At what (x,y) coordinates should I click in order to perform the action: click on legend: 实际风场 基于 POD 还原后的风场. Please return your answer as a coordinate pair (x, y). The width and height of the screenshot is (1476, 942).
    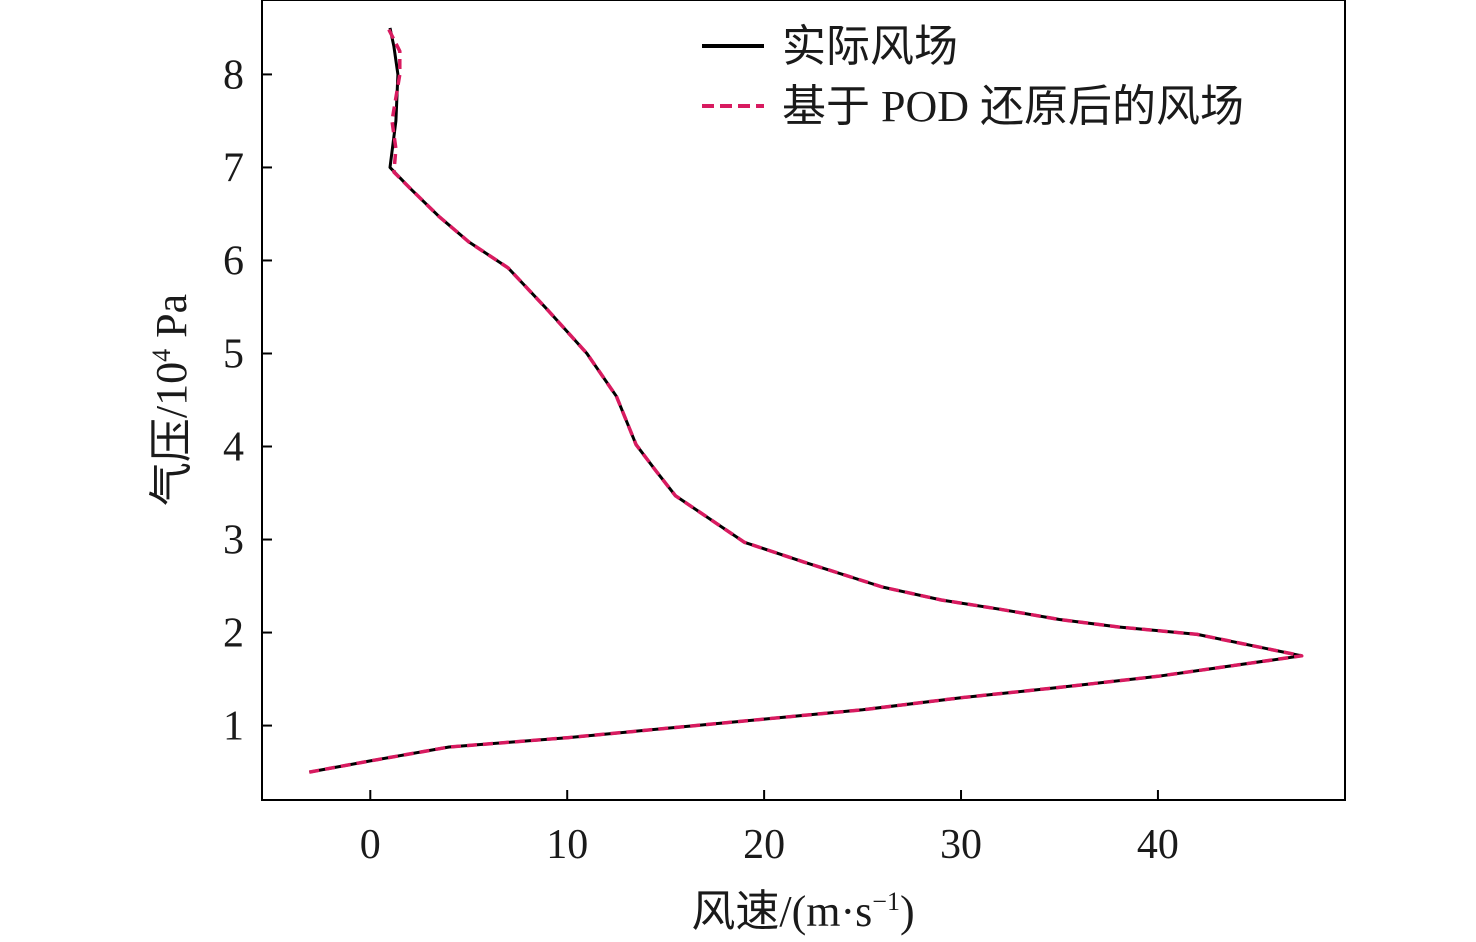
    Looking at the image, I should click on (973, 76).